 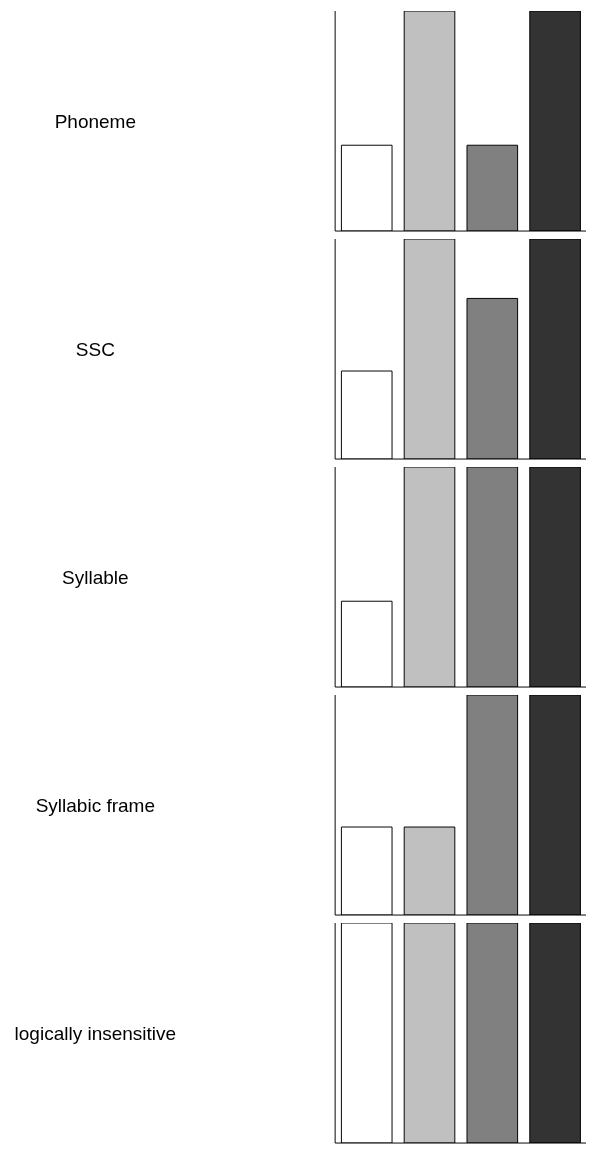 What do you see at coordinates (95, 578) in the screenshot?
I see `y-axis-title: Syllable` at bounding box center [95, 578].